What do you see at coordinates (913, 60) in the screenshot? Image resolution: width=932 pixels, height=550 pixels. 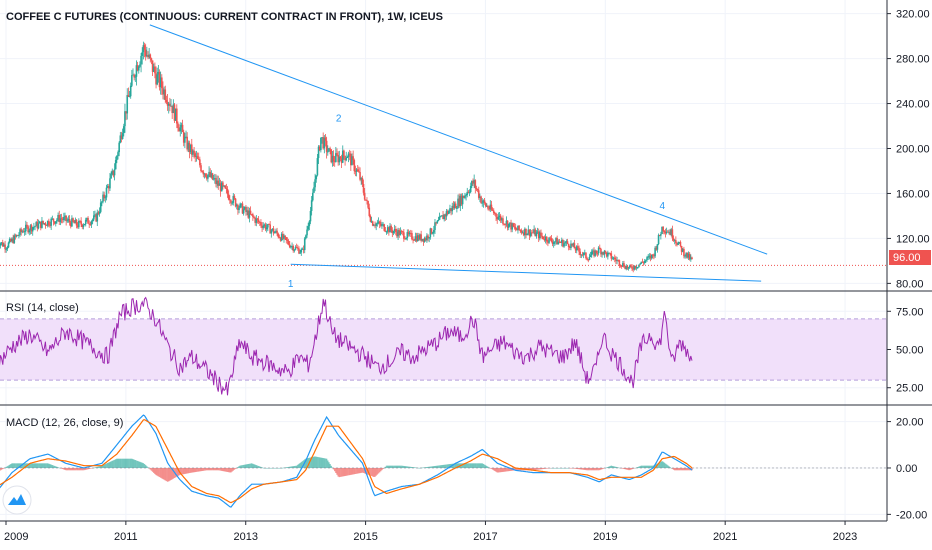 I see `price-axis-tick-label: 280.00` at bounding box center [913, 60].